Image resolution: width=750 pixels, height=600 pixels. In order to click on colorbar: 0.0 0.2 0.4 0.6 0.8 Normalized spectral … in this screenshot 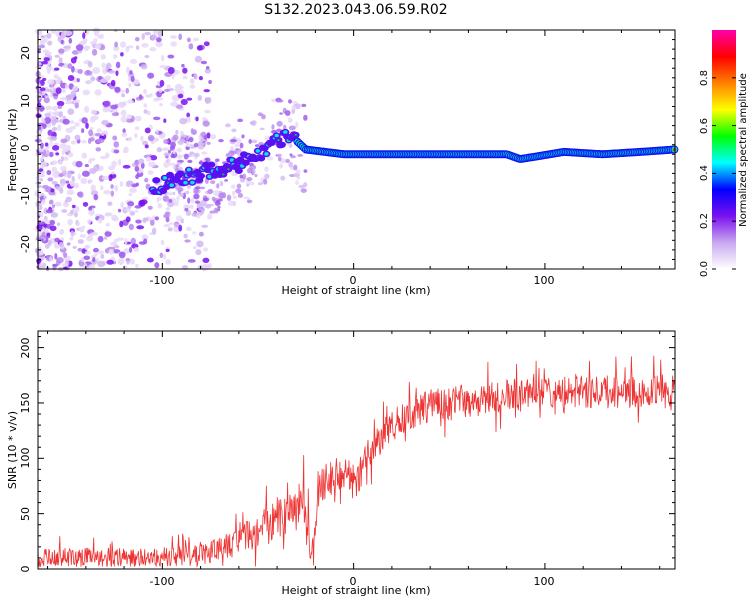, I will do `click(724, 153)`.